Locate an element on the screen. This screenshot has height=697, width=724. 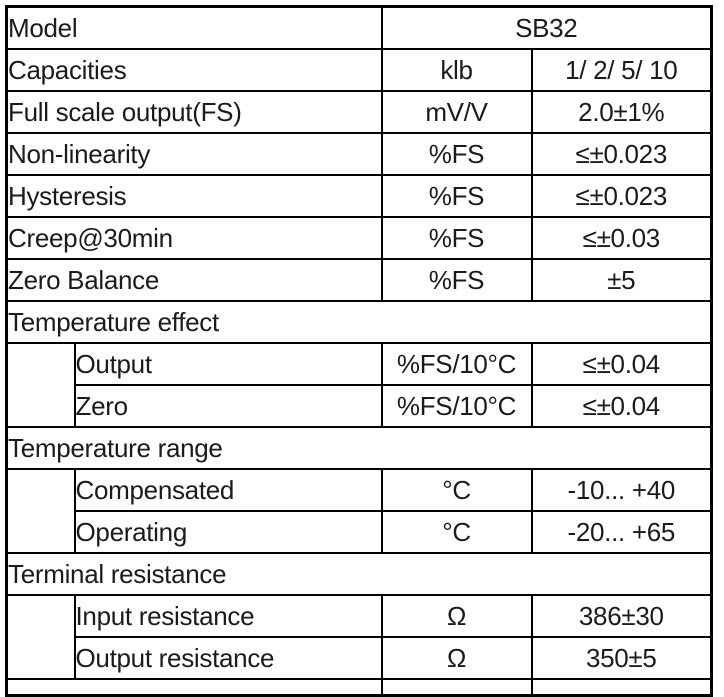
param-cell: Capacities is located at coordinates (194, 70).